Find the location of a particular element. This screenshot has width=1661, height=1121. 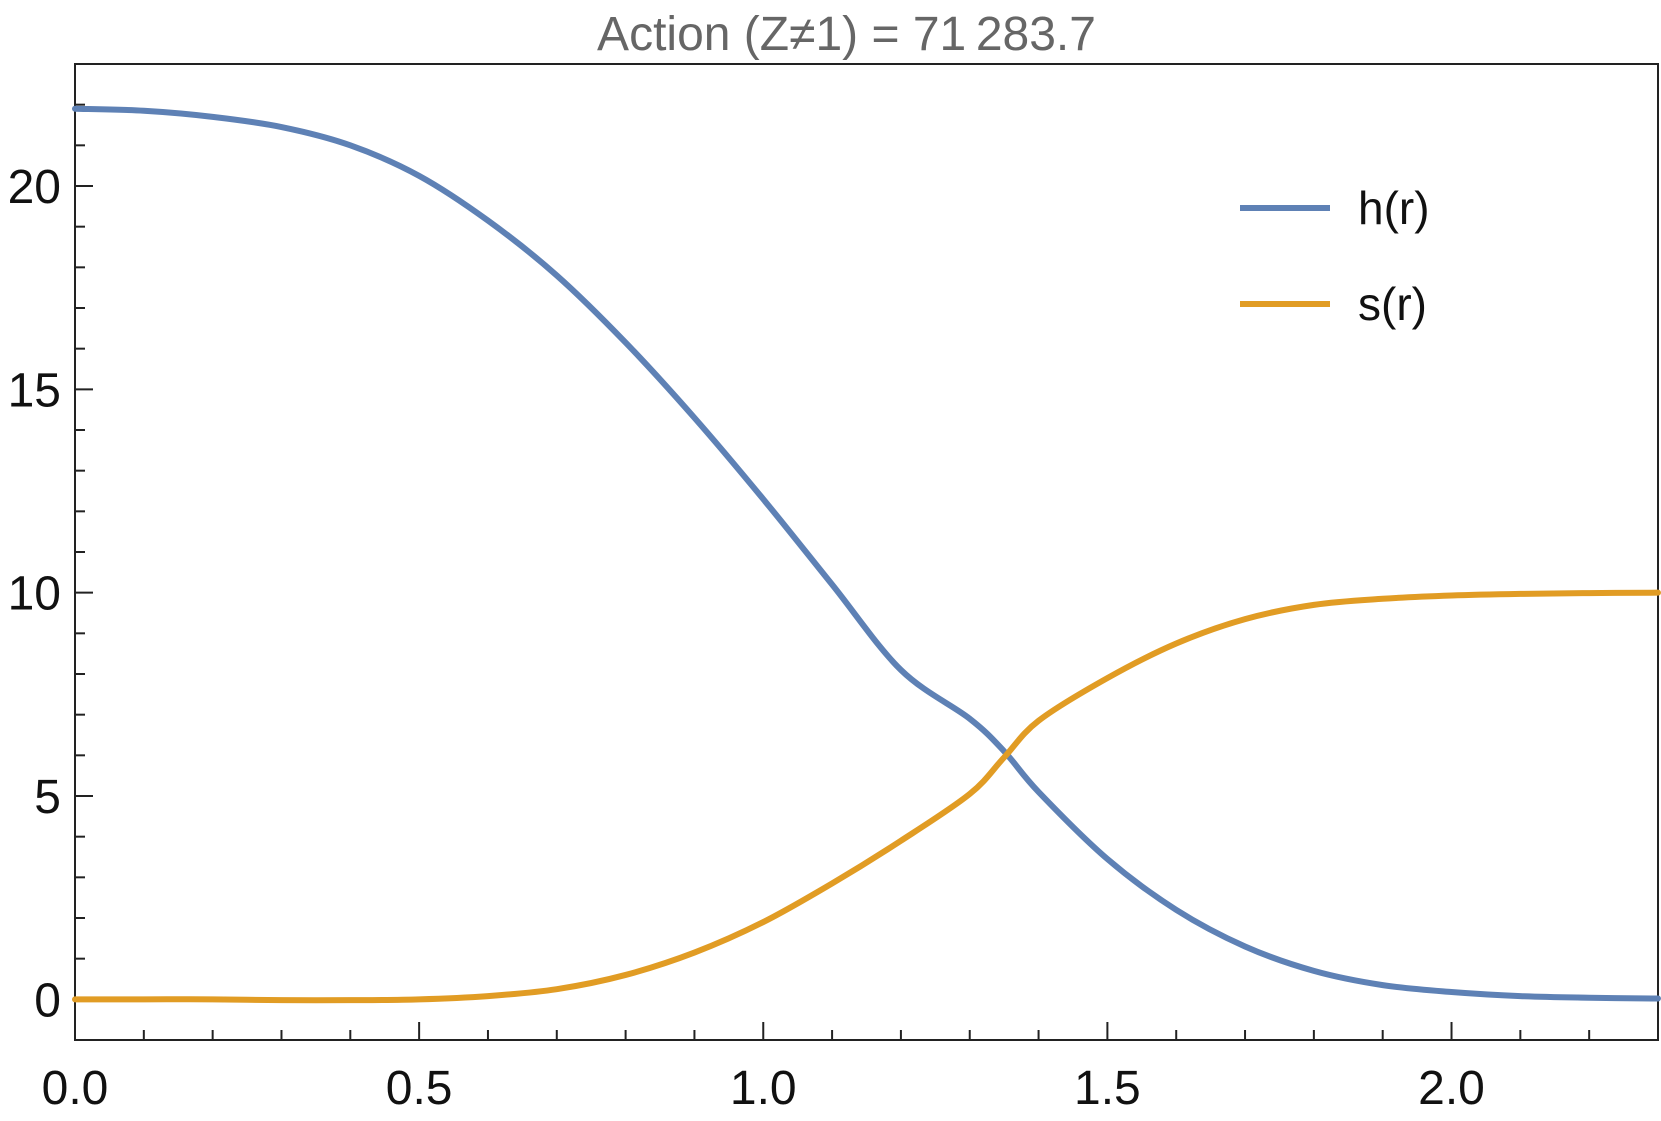

legend: h(r) s(r) is located at coordinates (1335, 256).